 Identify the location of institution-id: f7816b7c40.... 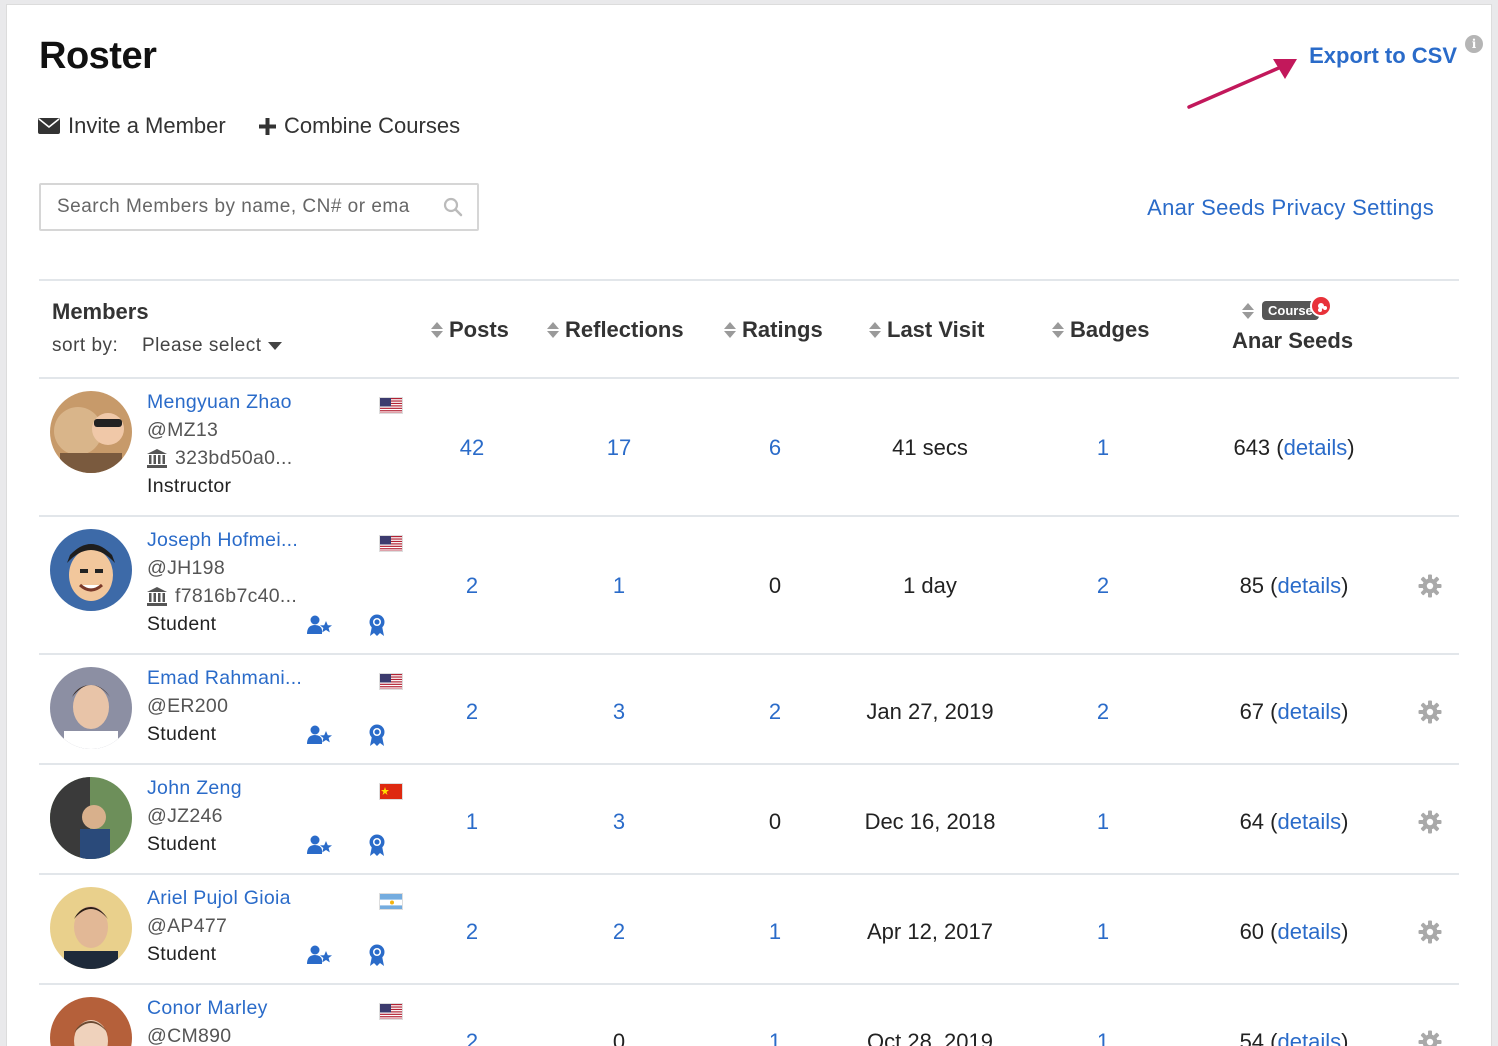
(222, 596).